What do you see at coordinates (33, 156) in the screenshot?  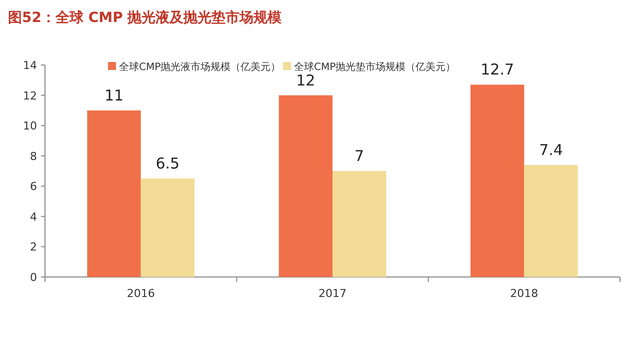 I see `y-tick-label: 8` at bounding box center [33, 156].